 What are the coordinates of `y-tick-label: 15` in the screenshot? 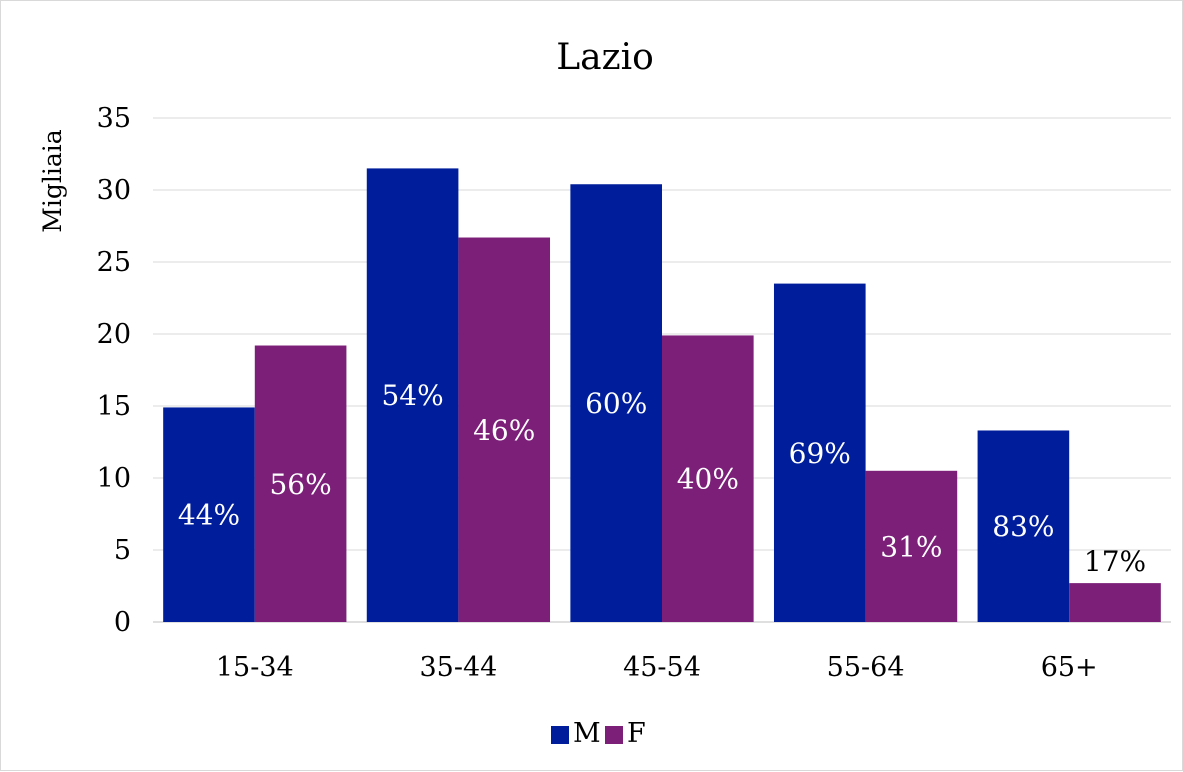 It's located at (114, 406).